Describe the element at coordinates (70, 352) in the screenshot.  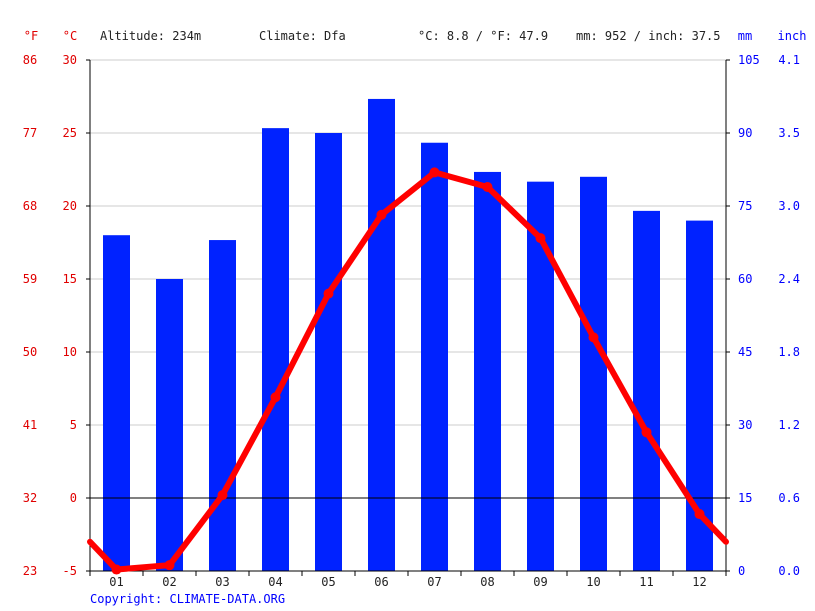
I see `celsius-tick-label: 10` at that location.